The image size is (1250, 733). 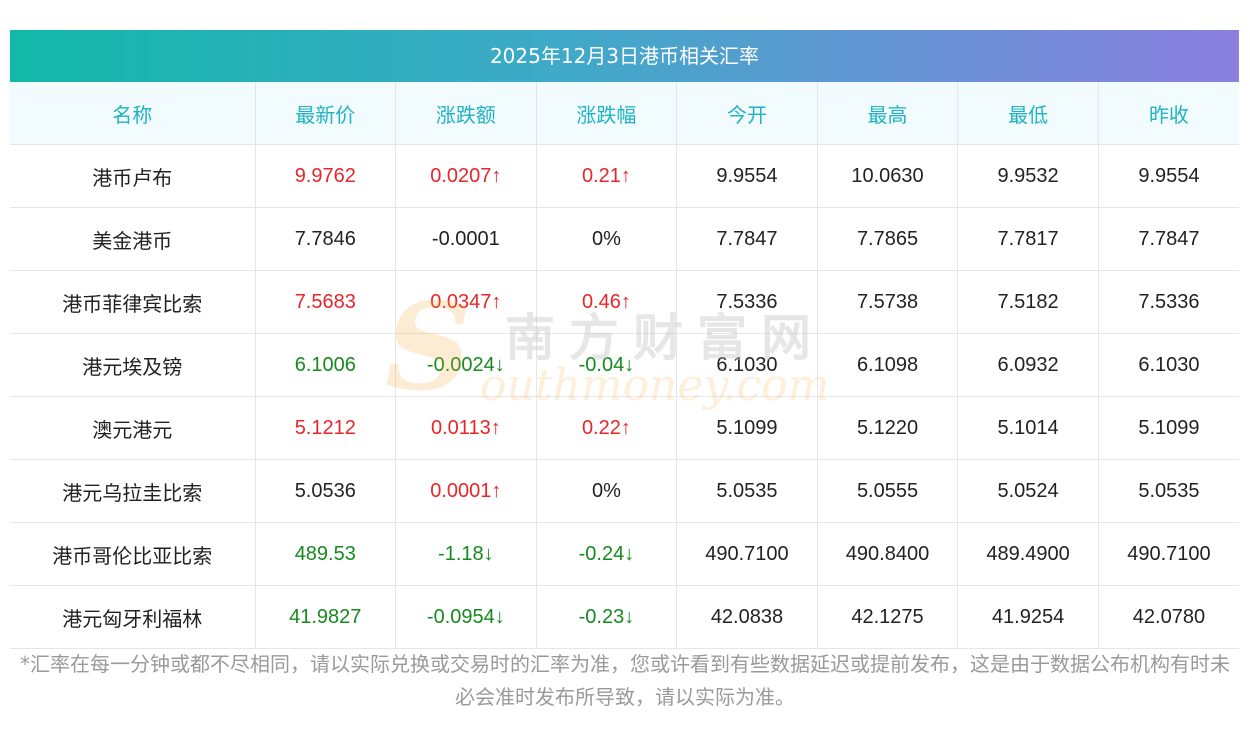 I want to click on row-latest: 489.53, so click(x=326, y=554).